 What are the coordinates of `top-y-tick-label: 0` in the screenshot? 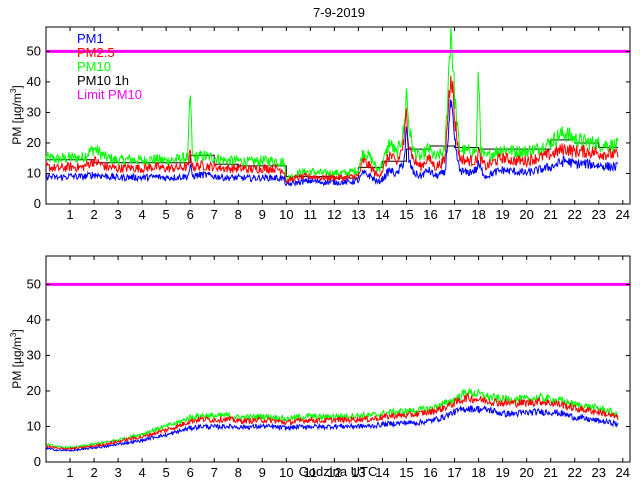 It's located at (37, 203).